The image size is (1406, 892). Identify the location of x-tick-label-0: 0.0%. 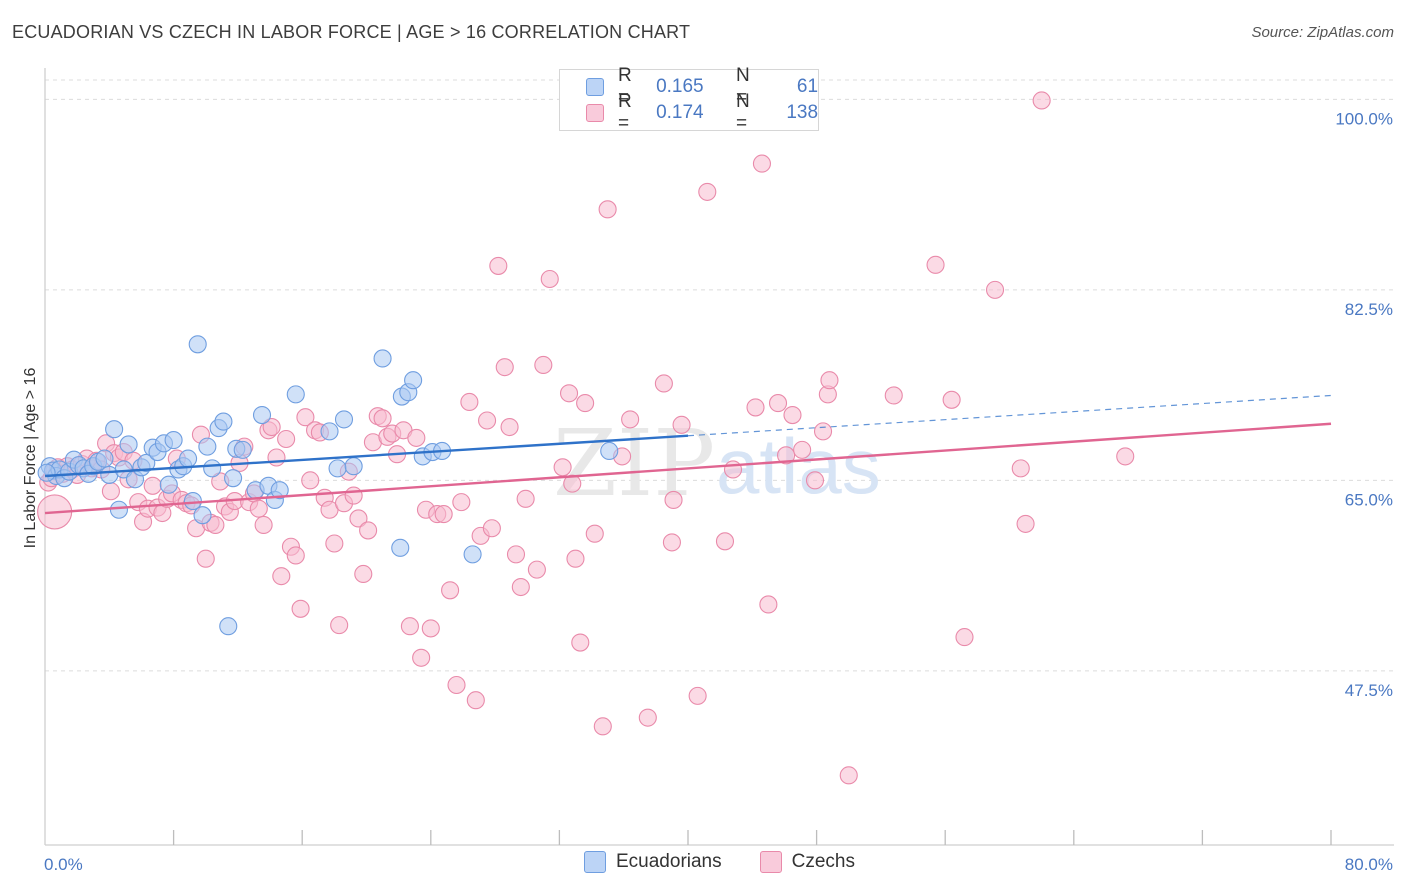
(63, 864).